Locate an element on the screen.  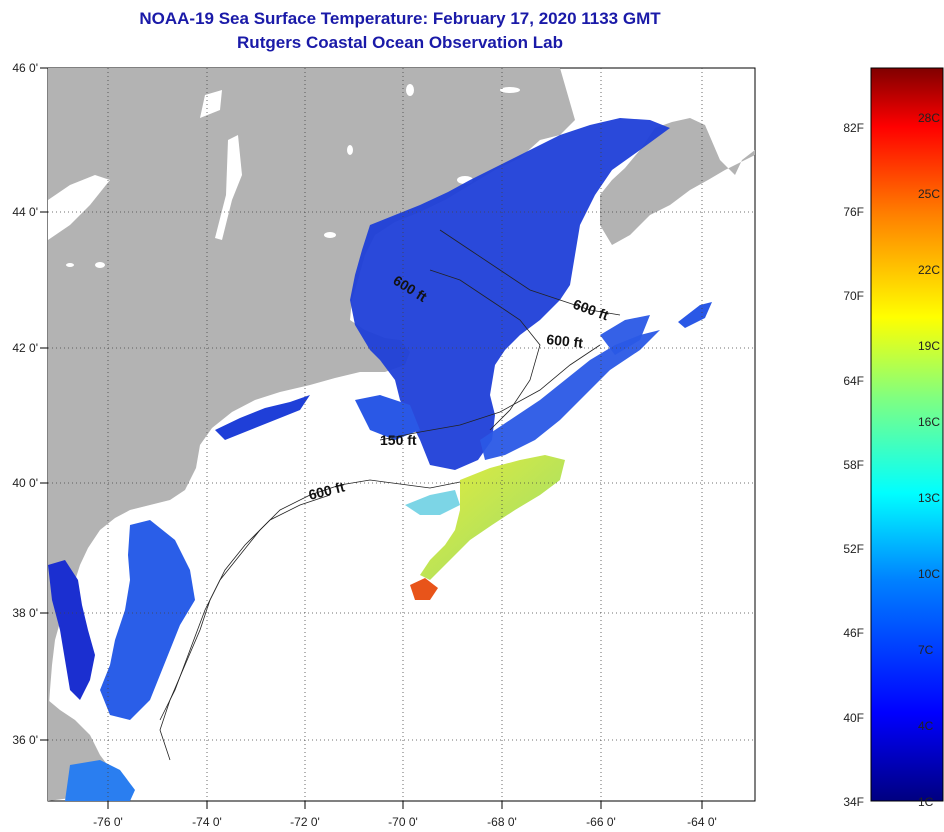
svg-text: 600 ft is located at coordinates (565, 341).